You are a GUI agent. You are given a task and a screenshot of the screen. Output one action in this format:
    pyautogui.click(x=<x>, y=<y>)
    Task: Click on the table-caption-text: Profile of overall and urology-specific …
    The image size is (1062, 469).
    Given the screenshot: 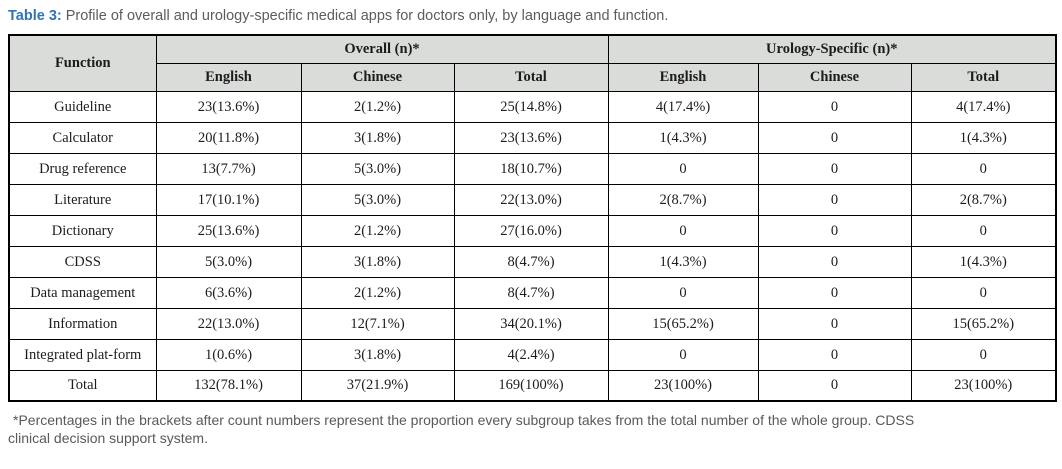 What is the action you would take?
    pyautogui.click(x=367, y=16)
    